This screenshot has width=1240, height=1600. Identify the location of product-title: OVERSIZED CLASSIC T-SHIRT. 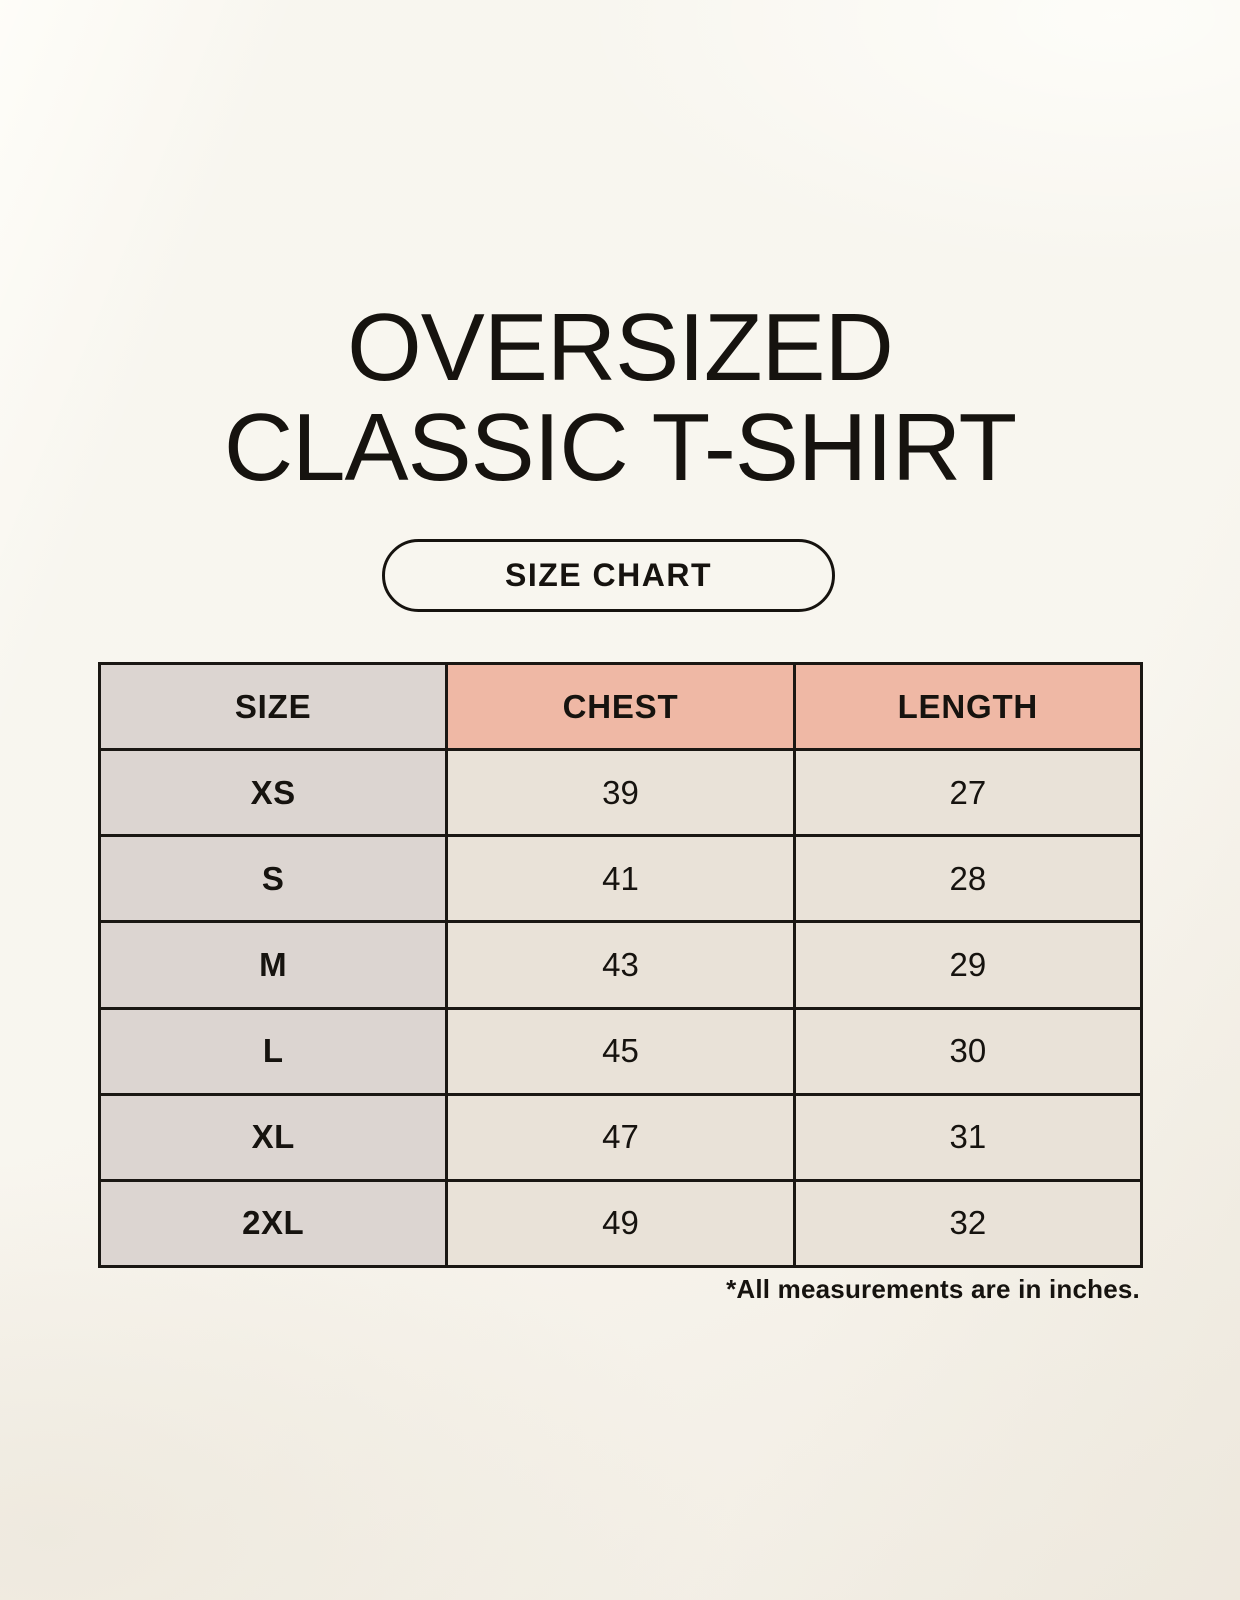
(620, 398).